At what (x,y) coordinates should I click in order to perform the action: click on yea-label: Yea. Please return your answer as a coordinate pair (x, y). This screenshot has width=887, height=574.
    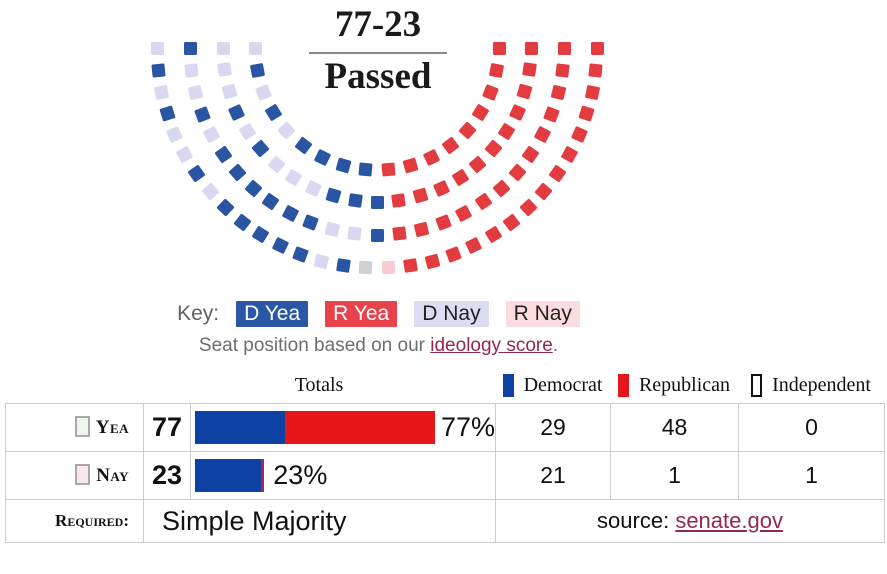
    Looking at the image, I should click on (112, 427).